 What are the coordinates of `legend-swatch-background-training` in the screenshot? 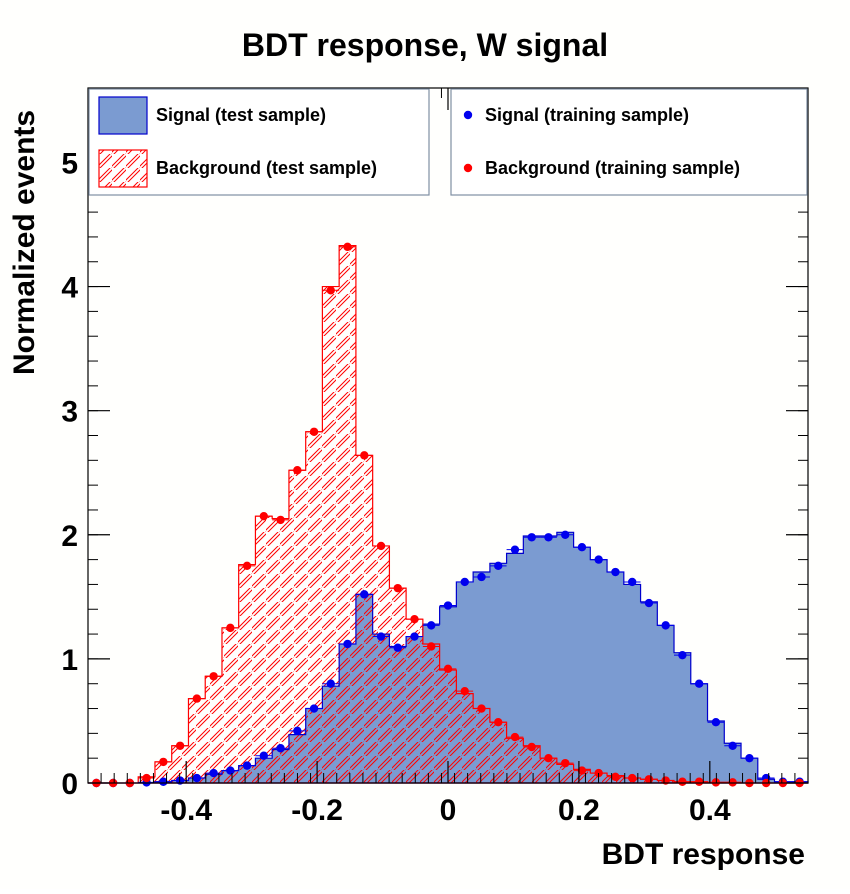 It's located at (468, 168).